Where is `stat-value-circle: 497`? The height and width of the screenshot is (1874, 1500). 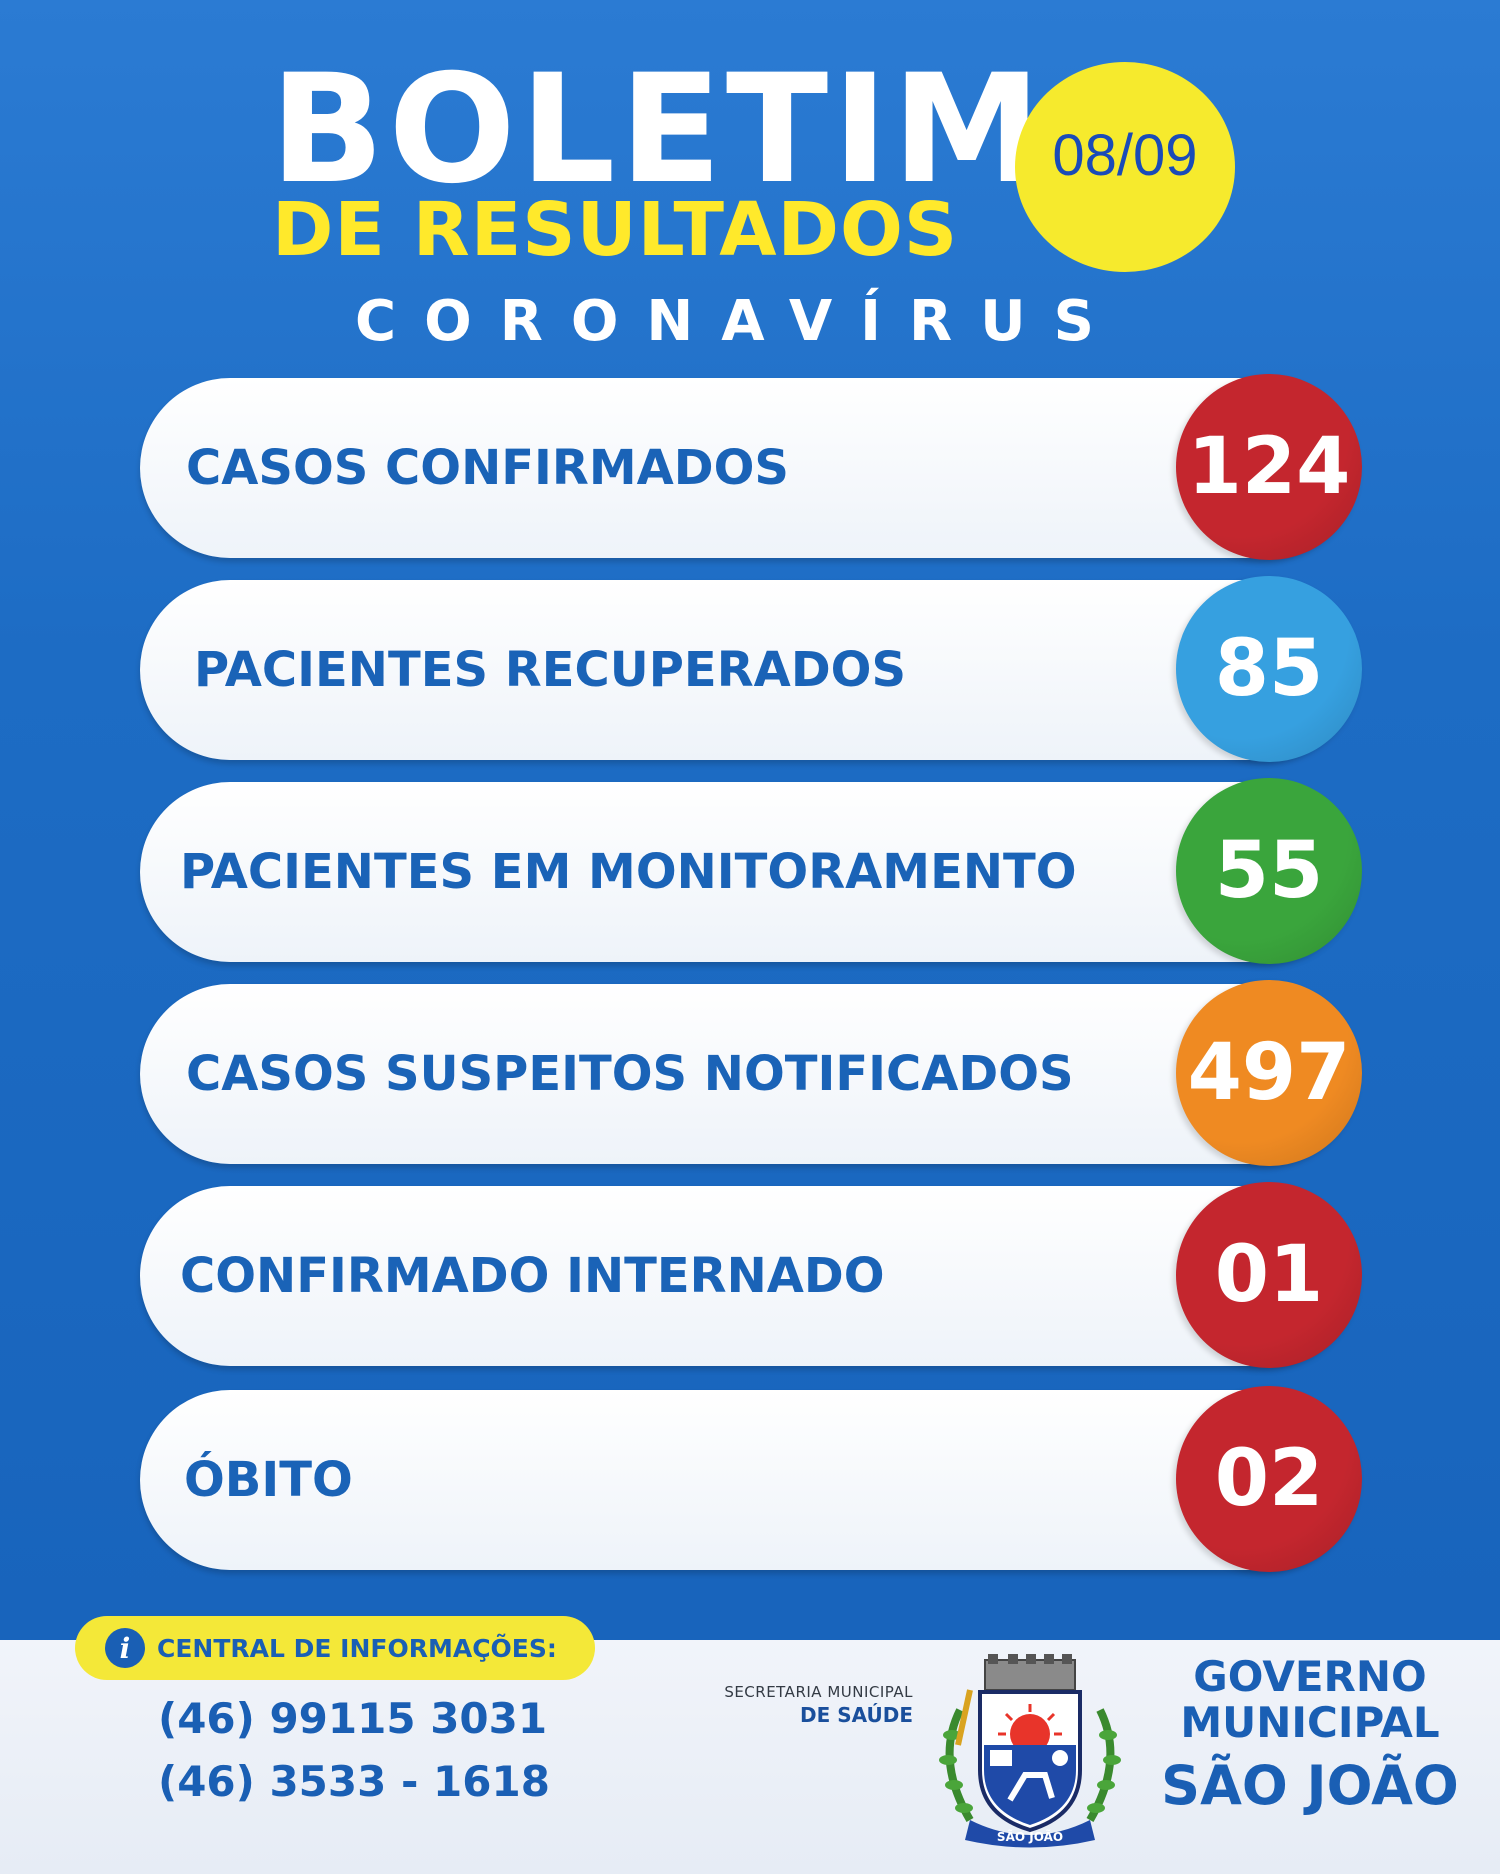 stat-value-circle: 497 is located at coordinates (1269, 1073).